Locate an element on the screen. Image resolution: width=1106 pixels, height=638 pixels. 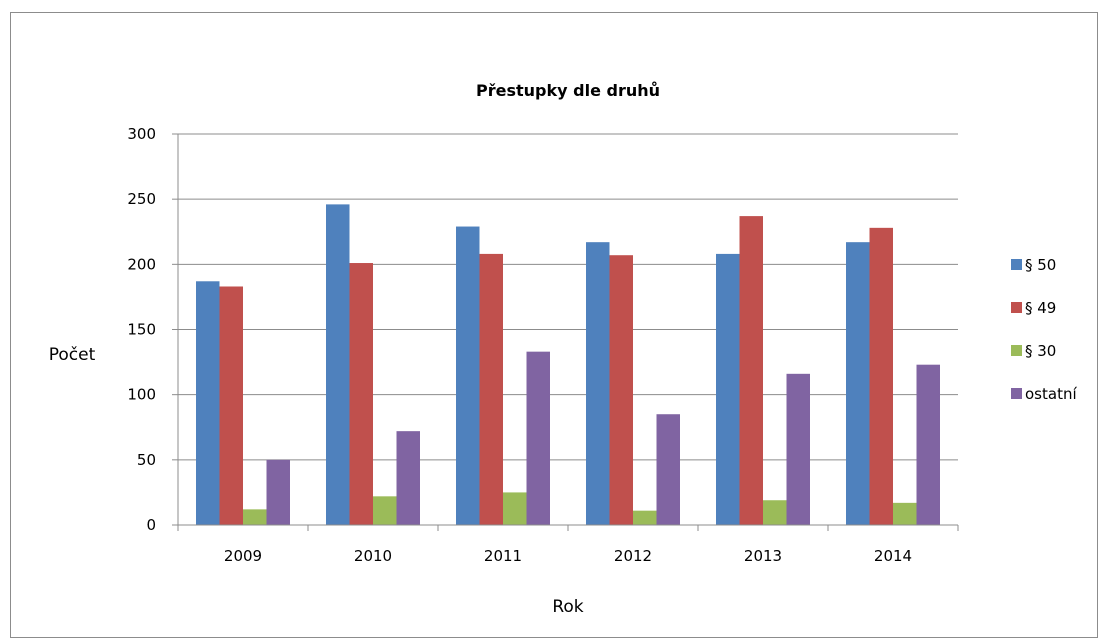
y-tick-label: 200 is located at coordinates (141, 264).